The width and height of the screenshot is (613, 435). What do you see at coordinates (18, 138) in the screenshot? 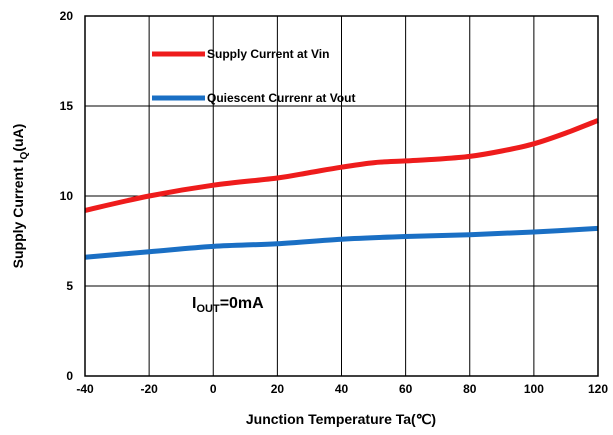
I see `y-axis-title-unit: (uA)` at bounding box center [18, 138].